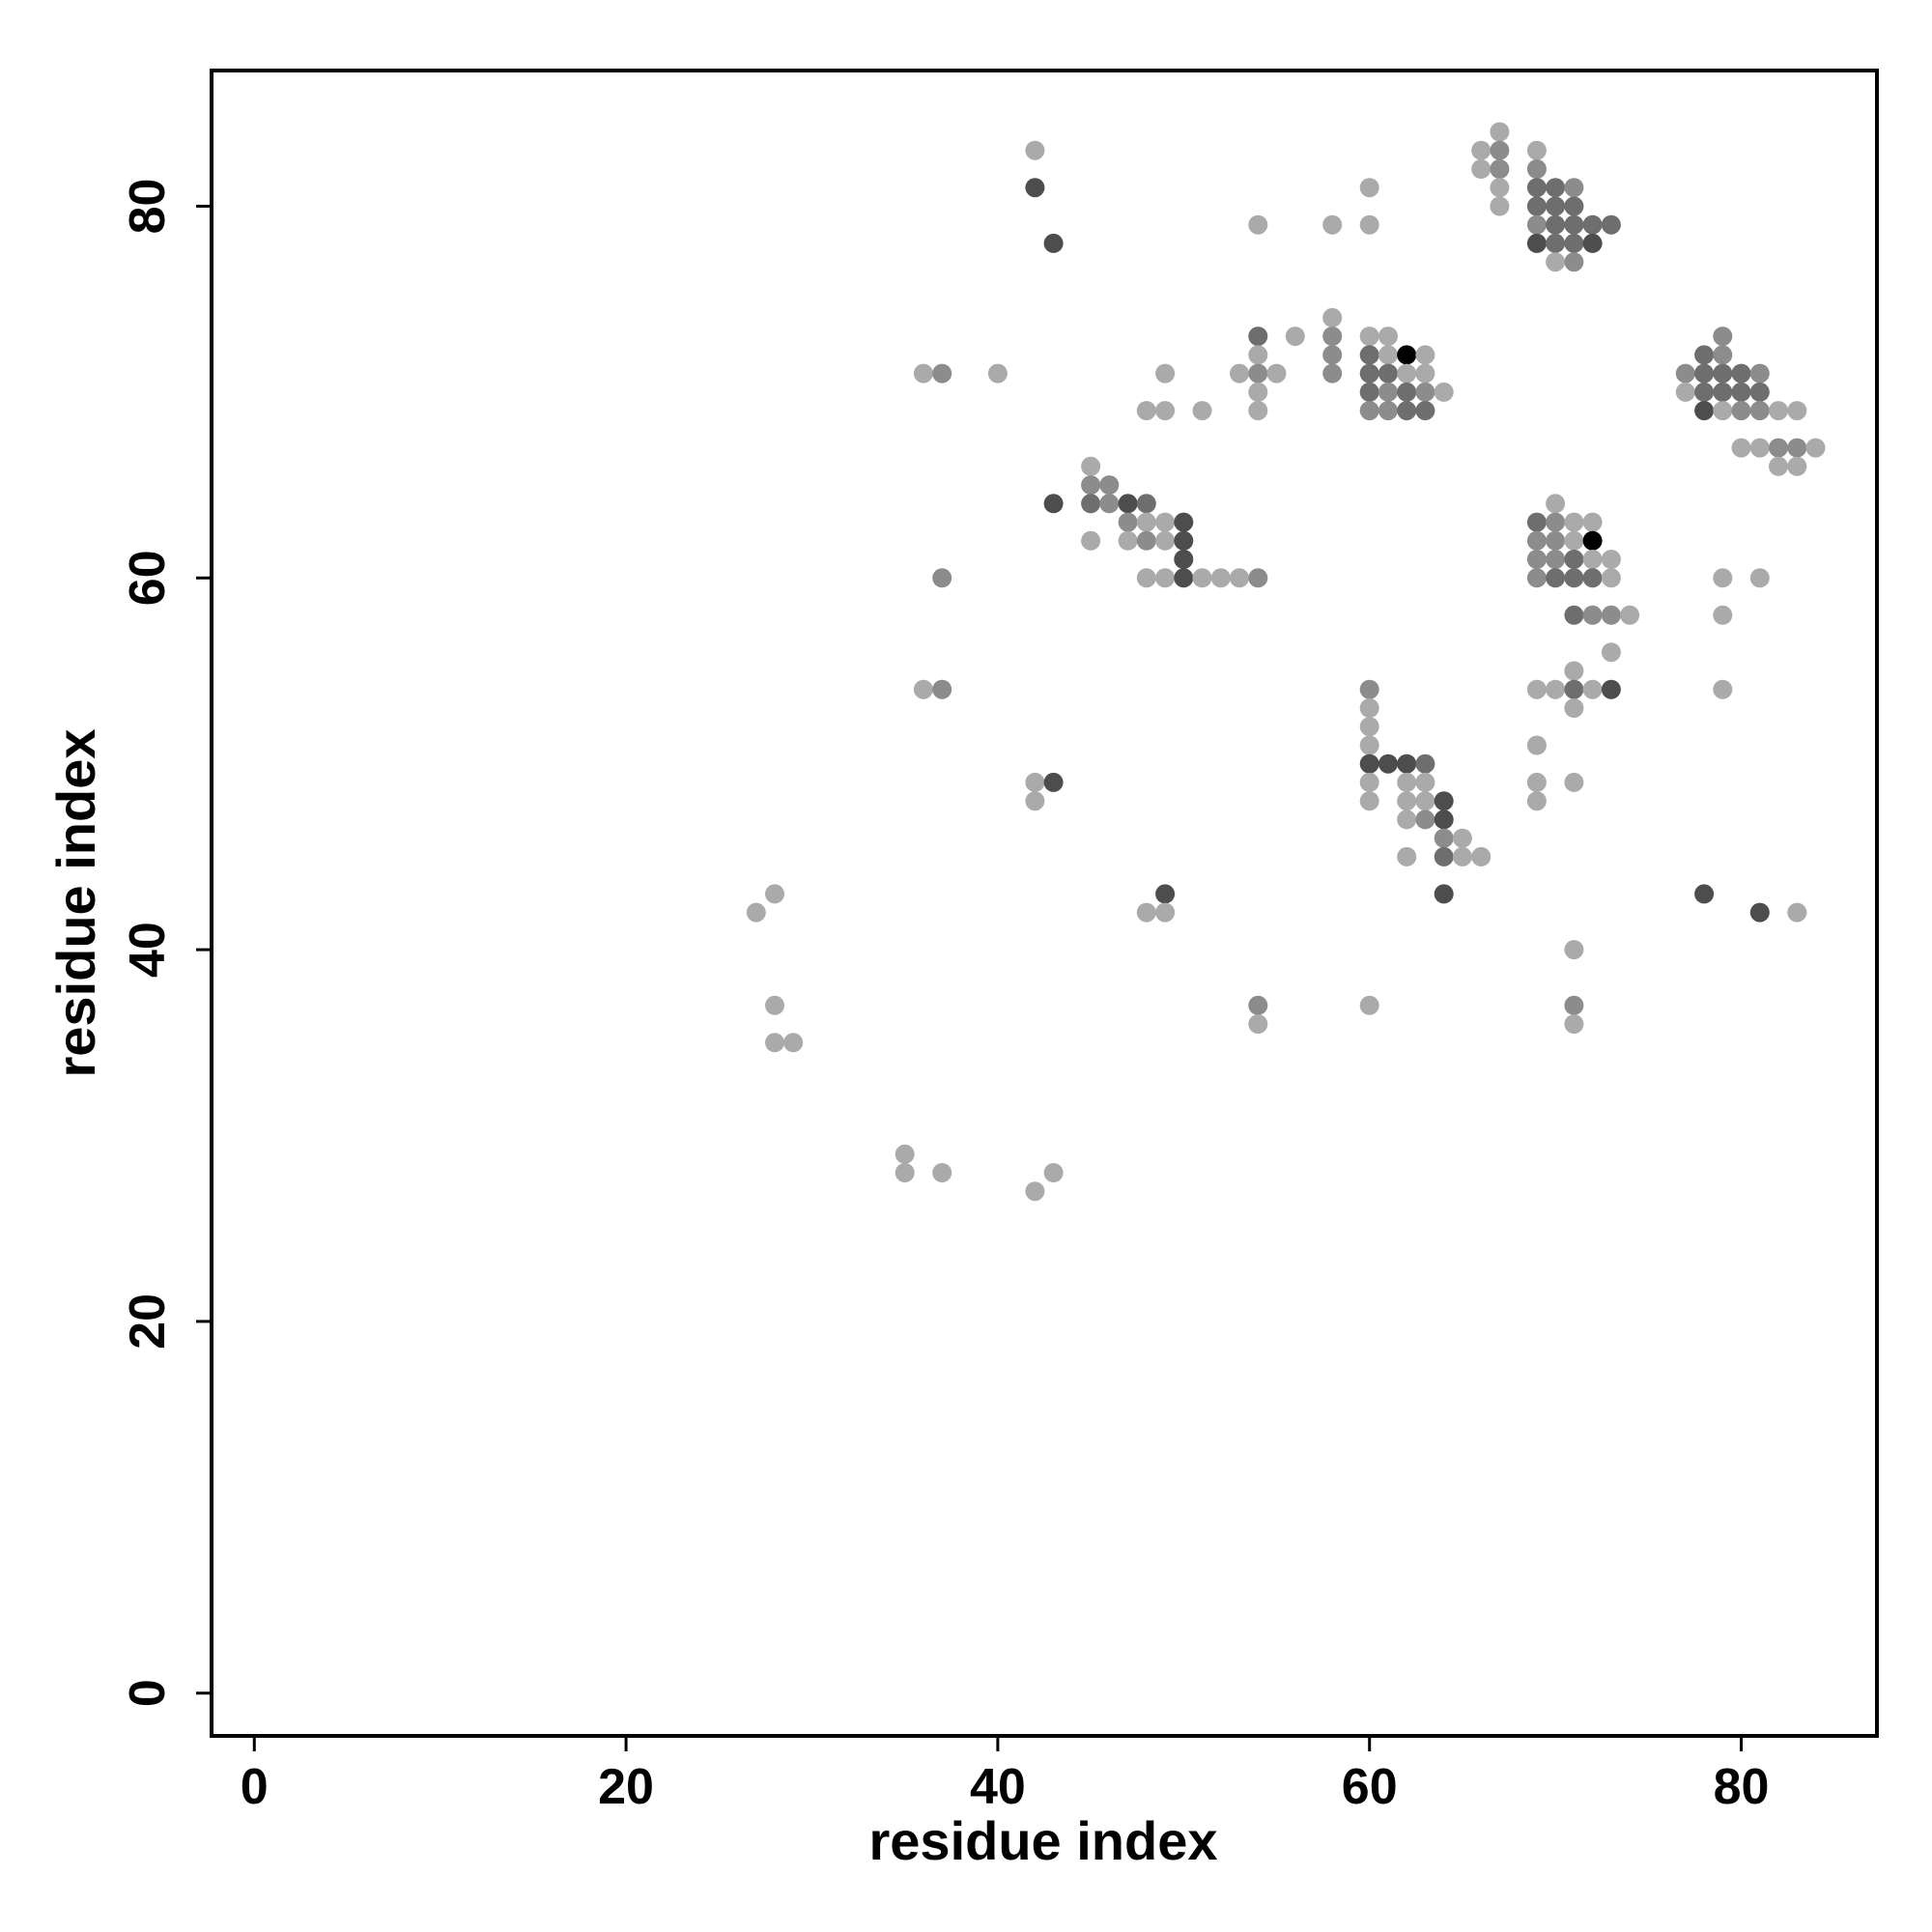  I want to click on y-tick-label: 80, so click(148, 207).